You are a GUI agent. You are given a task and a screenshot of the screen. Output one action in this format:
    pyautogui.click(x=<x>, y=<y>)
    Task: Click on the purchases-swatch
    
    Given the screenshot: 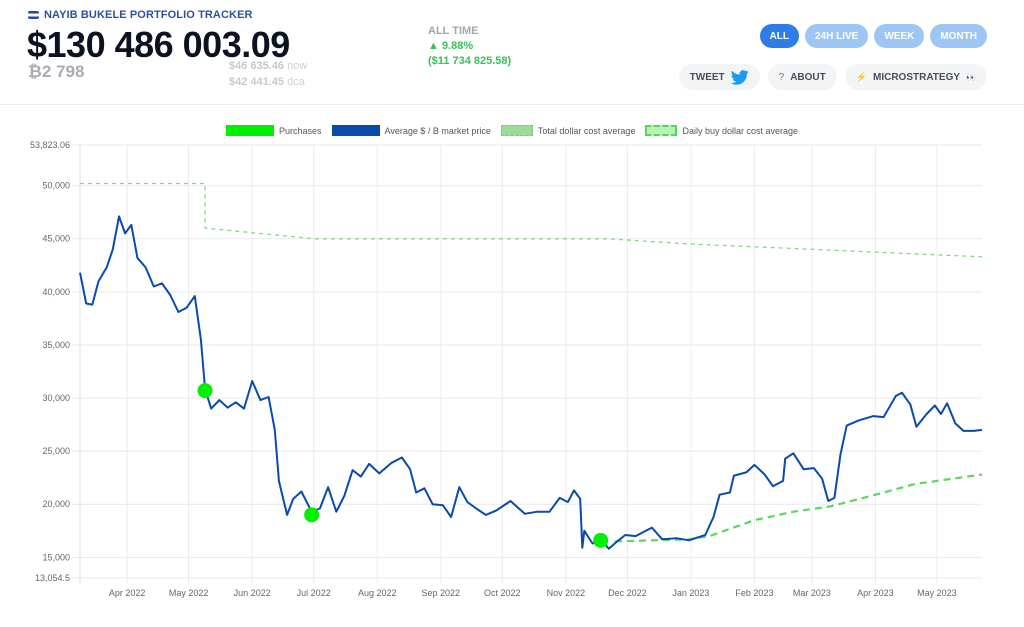 What is the action you would take?
    pyautogui.click(x=249, y=130)
    